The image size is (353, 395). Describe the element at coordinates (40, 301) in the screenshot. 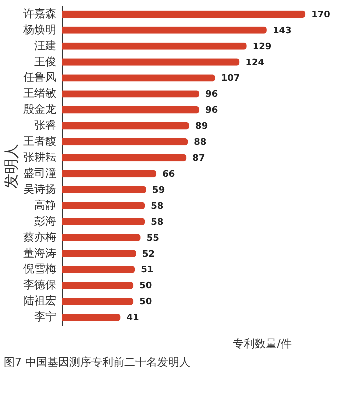

I see `y-tick-label: 陆祖宏` at that location.